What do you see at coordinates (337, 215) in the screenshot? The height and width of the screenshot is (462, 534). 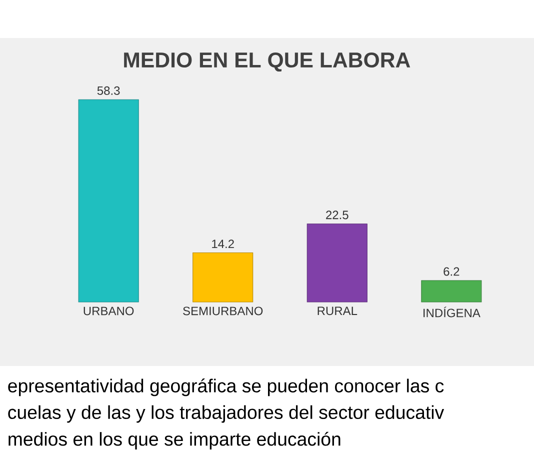 I see `data-label: 22.5` at bounding box center [337, 215].